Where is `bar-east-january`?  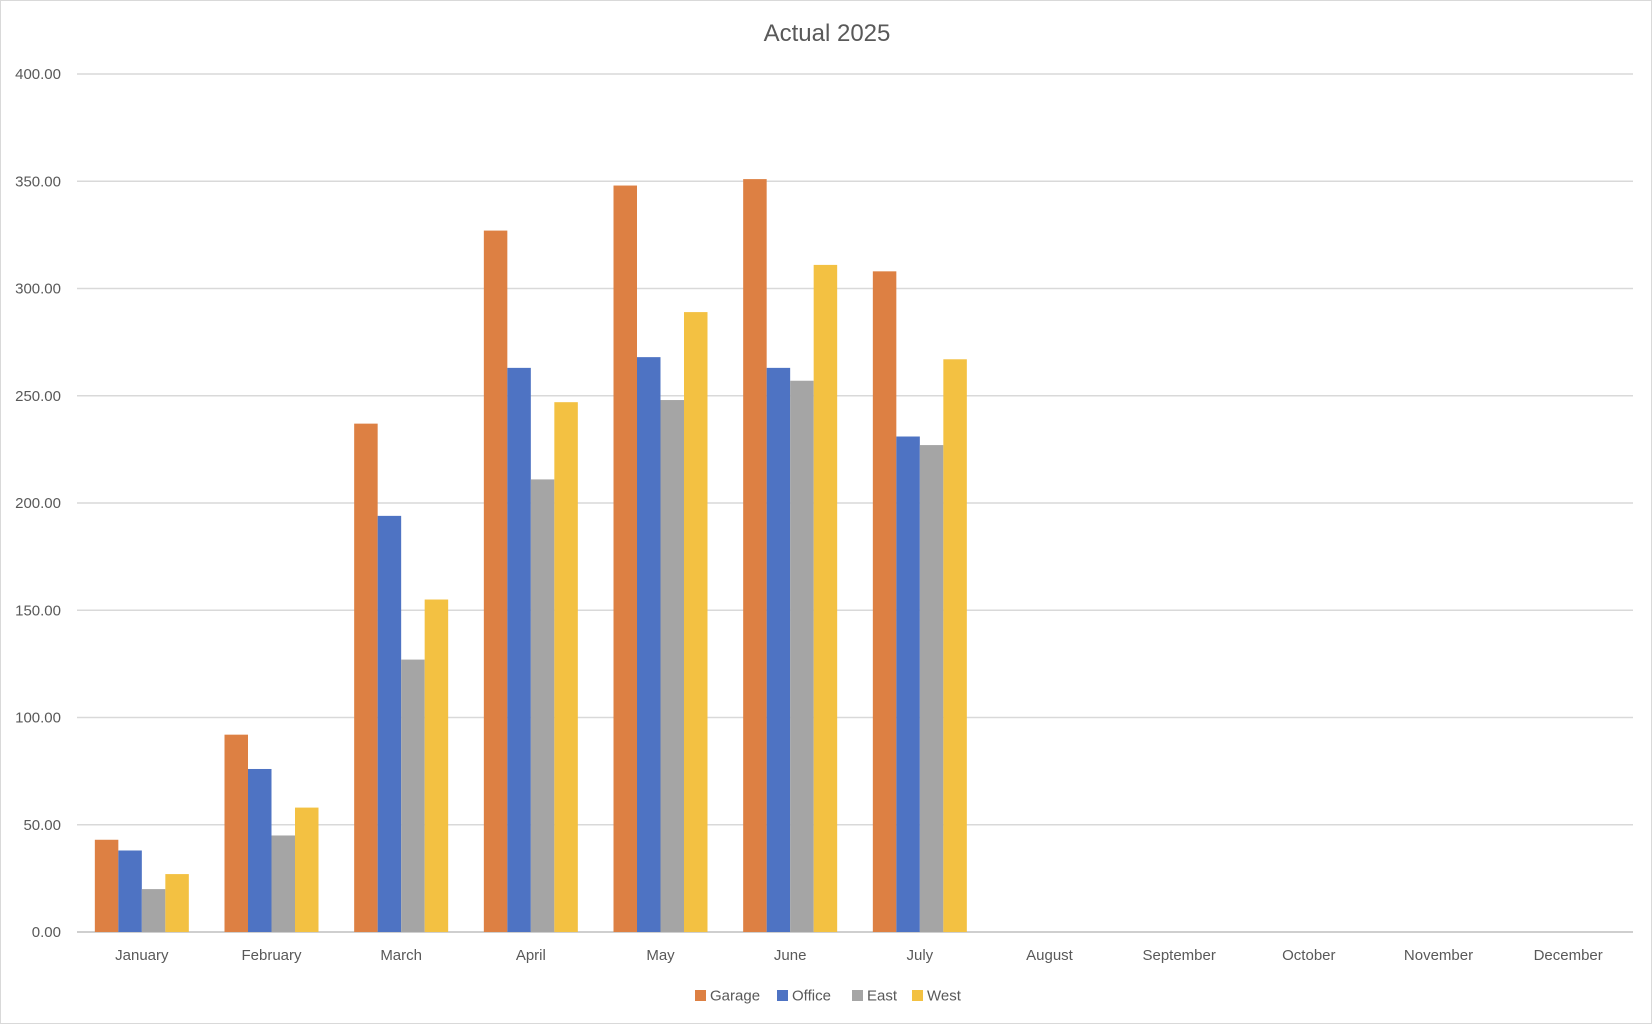
bar-east-january is located at coordinates (153, 910).